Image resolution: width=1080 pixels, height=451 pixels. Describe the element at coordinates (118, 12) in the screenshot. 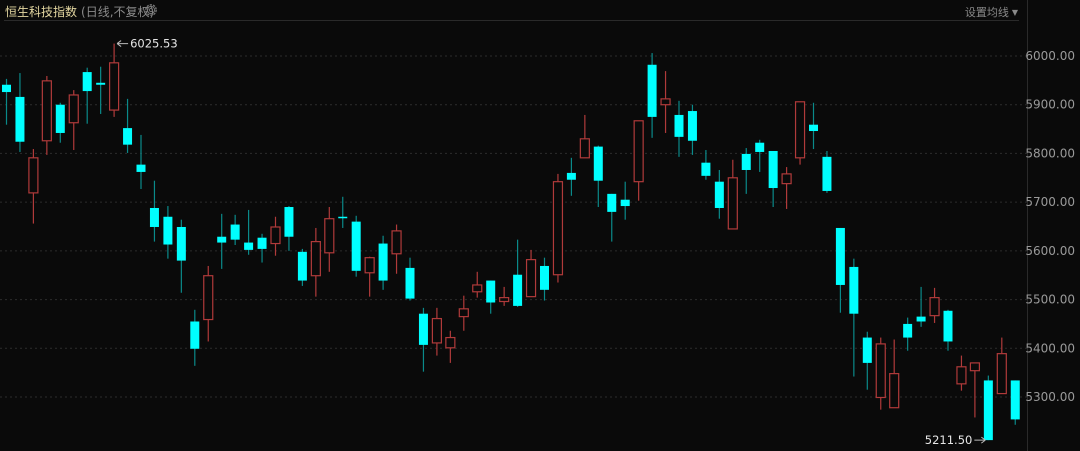

I see `chart-subtitle: (日线,不复权)` at that location.